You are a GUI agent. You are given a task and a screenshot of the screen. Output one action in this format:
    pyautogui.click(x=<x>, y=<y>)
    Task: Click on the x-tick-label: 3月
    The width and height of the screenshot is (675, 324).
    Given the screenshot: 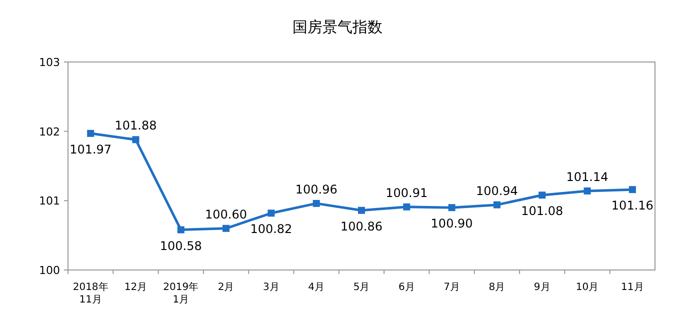 What is the action you would take?
    pyautogui.click(x=271, y=287)
    